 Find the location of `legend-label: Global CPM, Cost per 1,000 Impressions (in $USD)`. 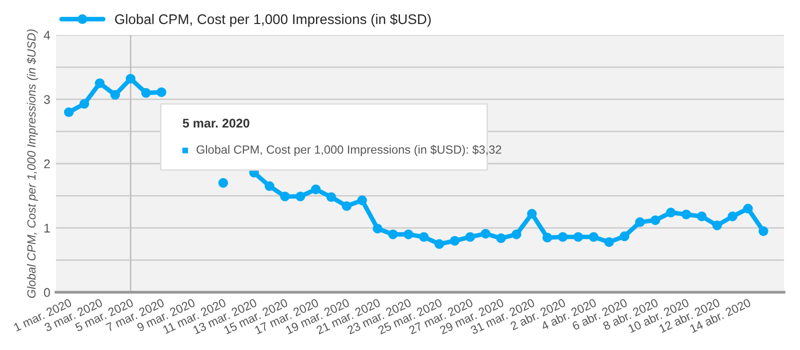

legend-label: Global CPM, Cost per 1,000 Impressions (in $USD) is located at coordinates (273, 20).